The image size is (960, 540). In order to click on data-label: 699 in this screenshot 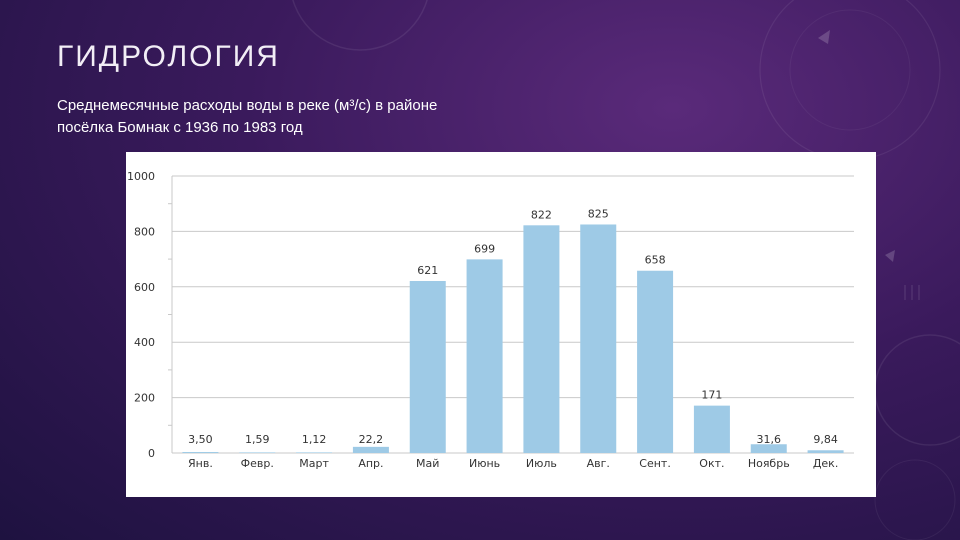, I will do `click(484, 248)`.